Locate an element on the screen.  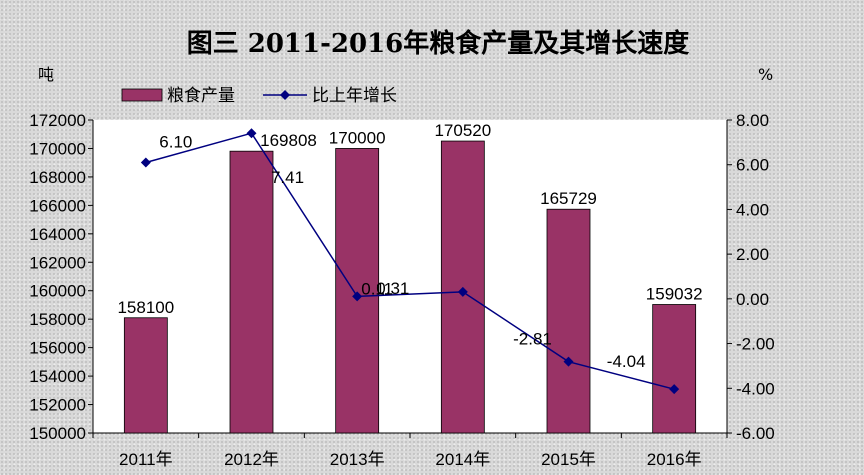
x-axis-category-label: 2012年 is located at coordinates (251, 459).